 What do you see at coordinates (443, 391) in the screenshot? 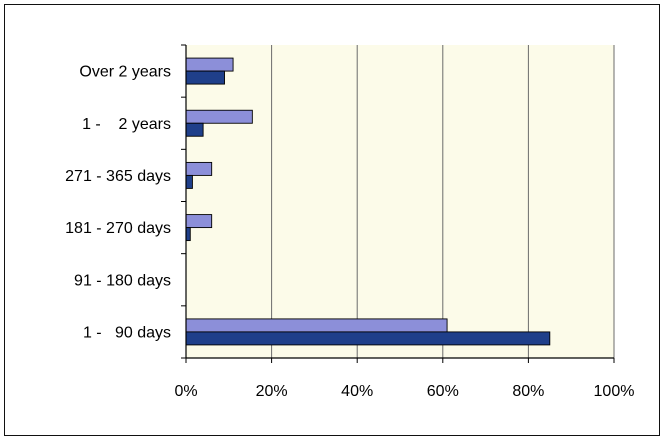
I see `x-tick-label: 60%` at bounding box center [443, 391].